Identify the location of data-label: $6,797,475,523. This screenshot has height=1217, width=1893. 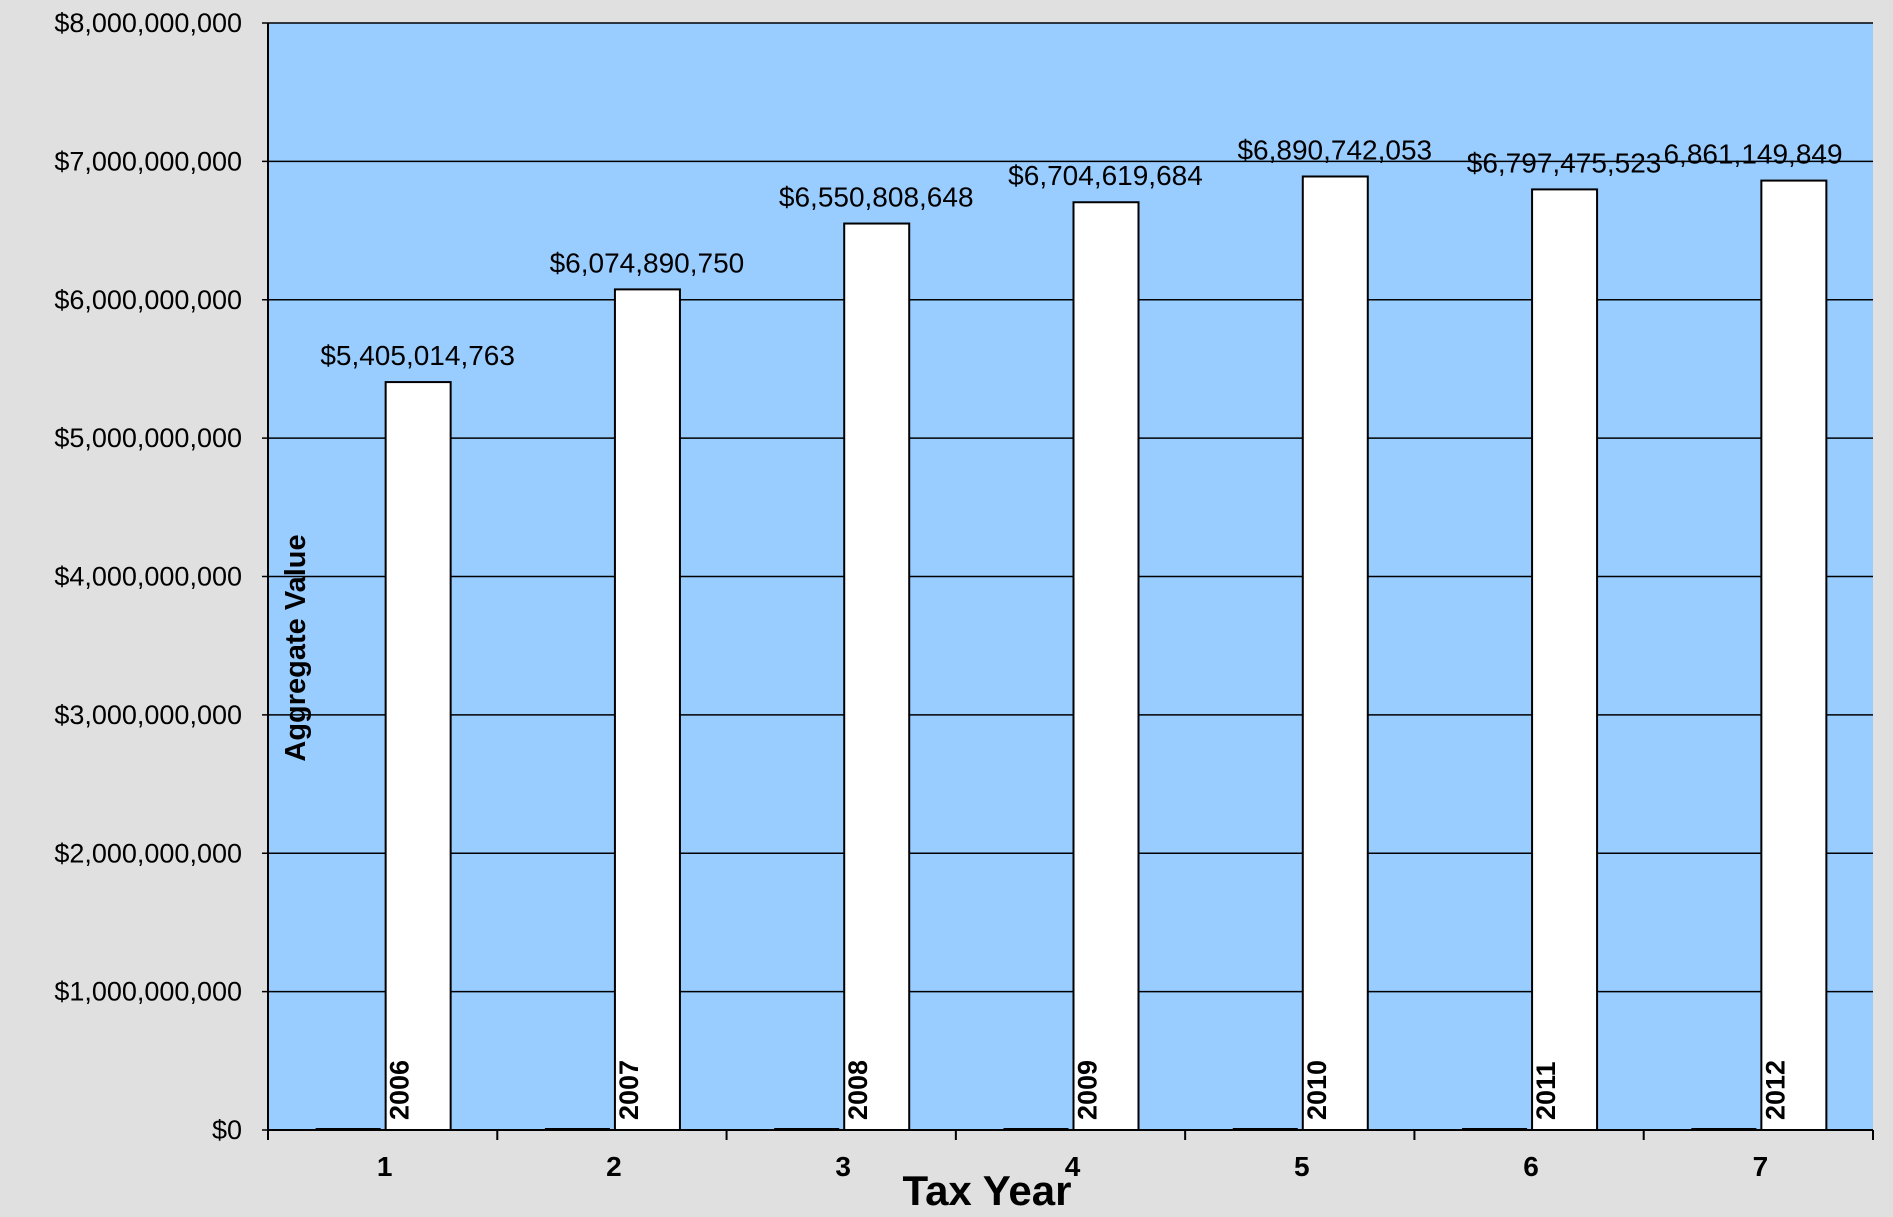
(1564, 162).